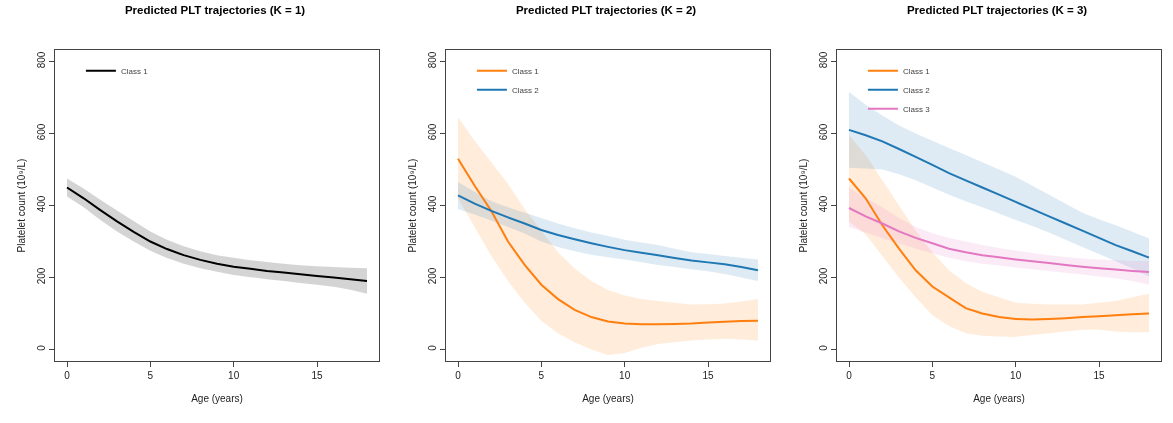 This screenshot has height=423, width=1173. I want to click on chart-title: Predicted PLT trajectories (K = 1), so click(215, 10).